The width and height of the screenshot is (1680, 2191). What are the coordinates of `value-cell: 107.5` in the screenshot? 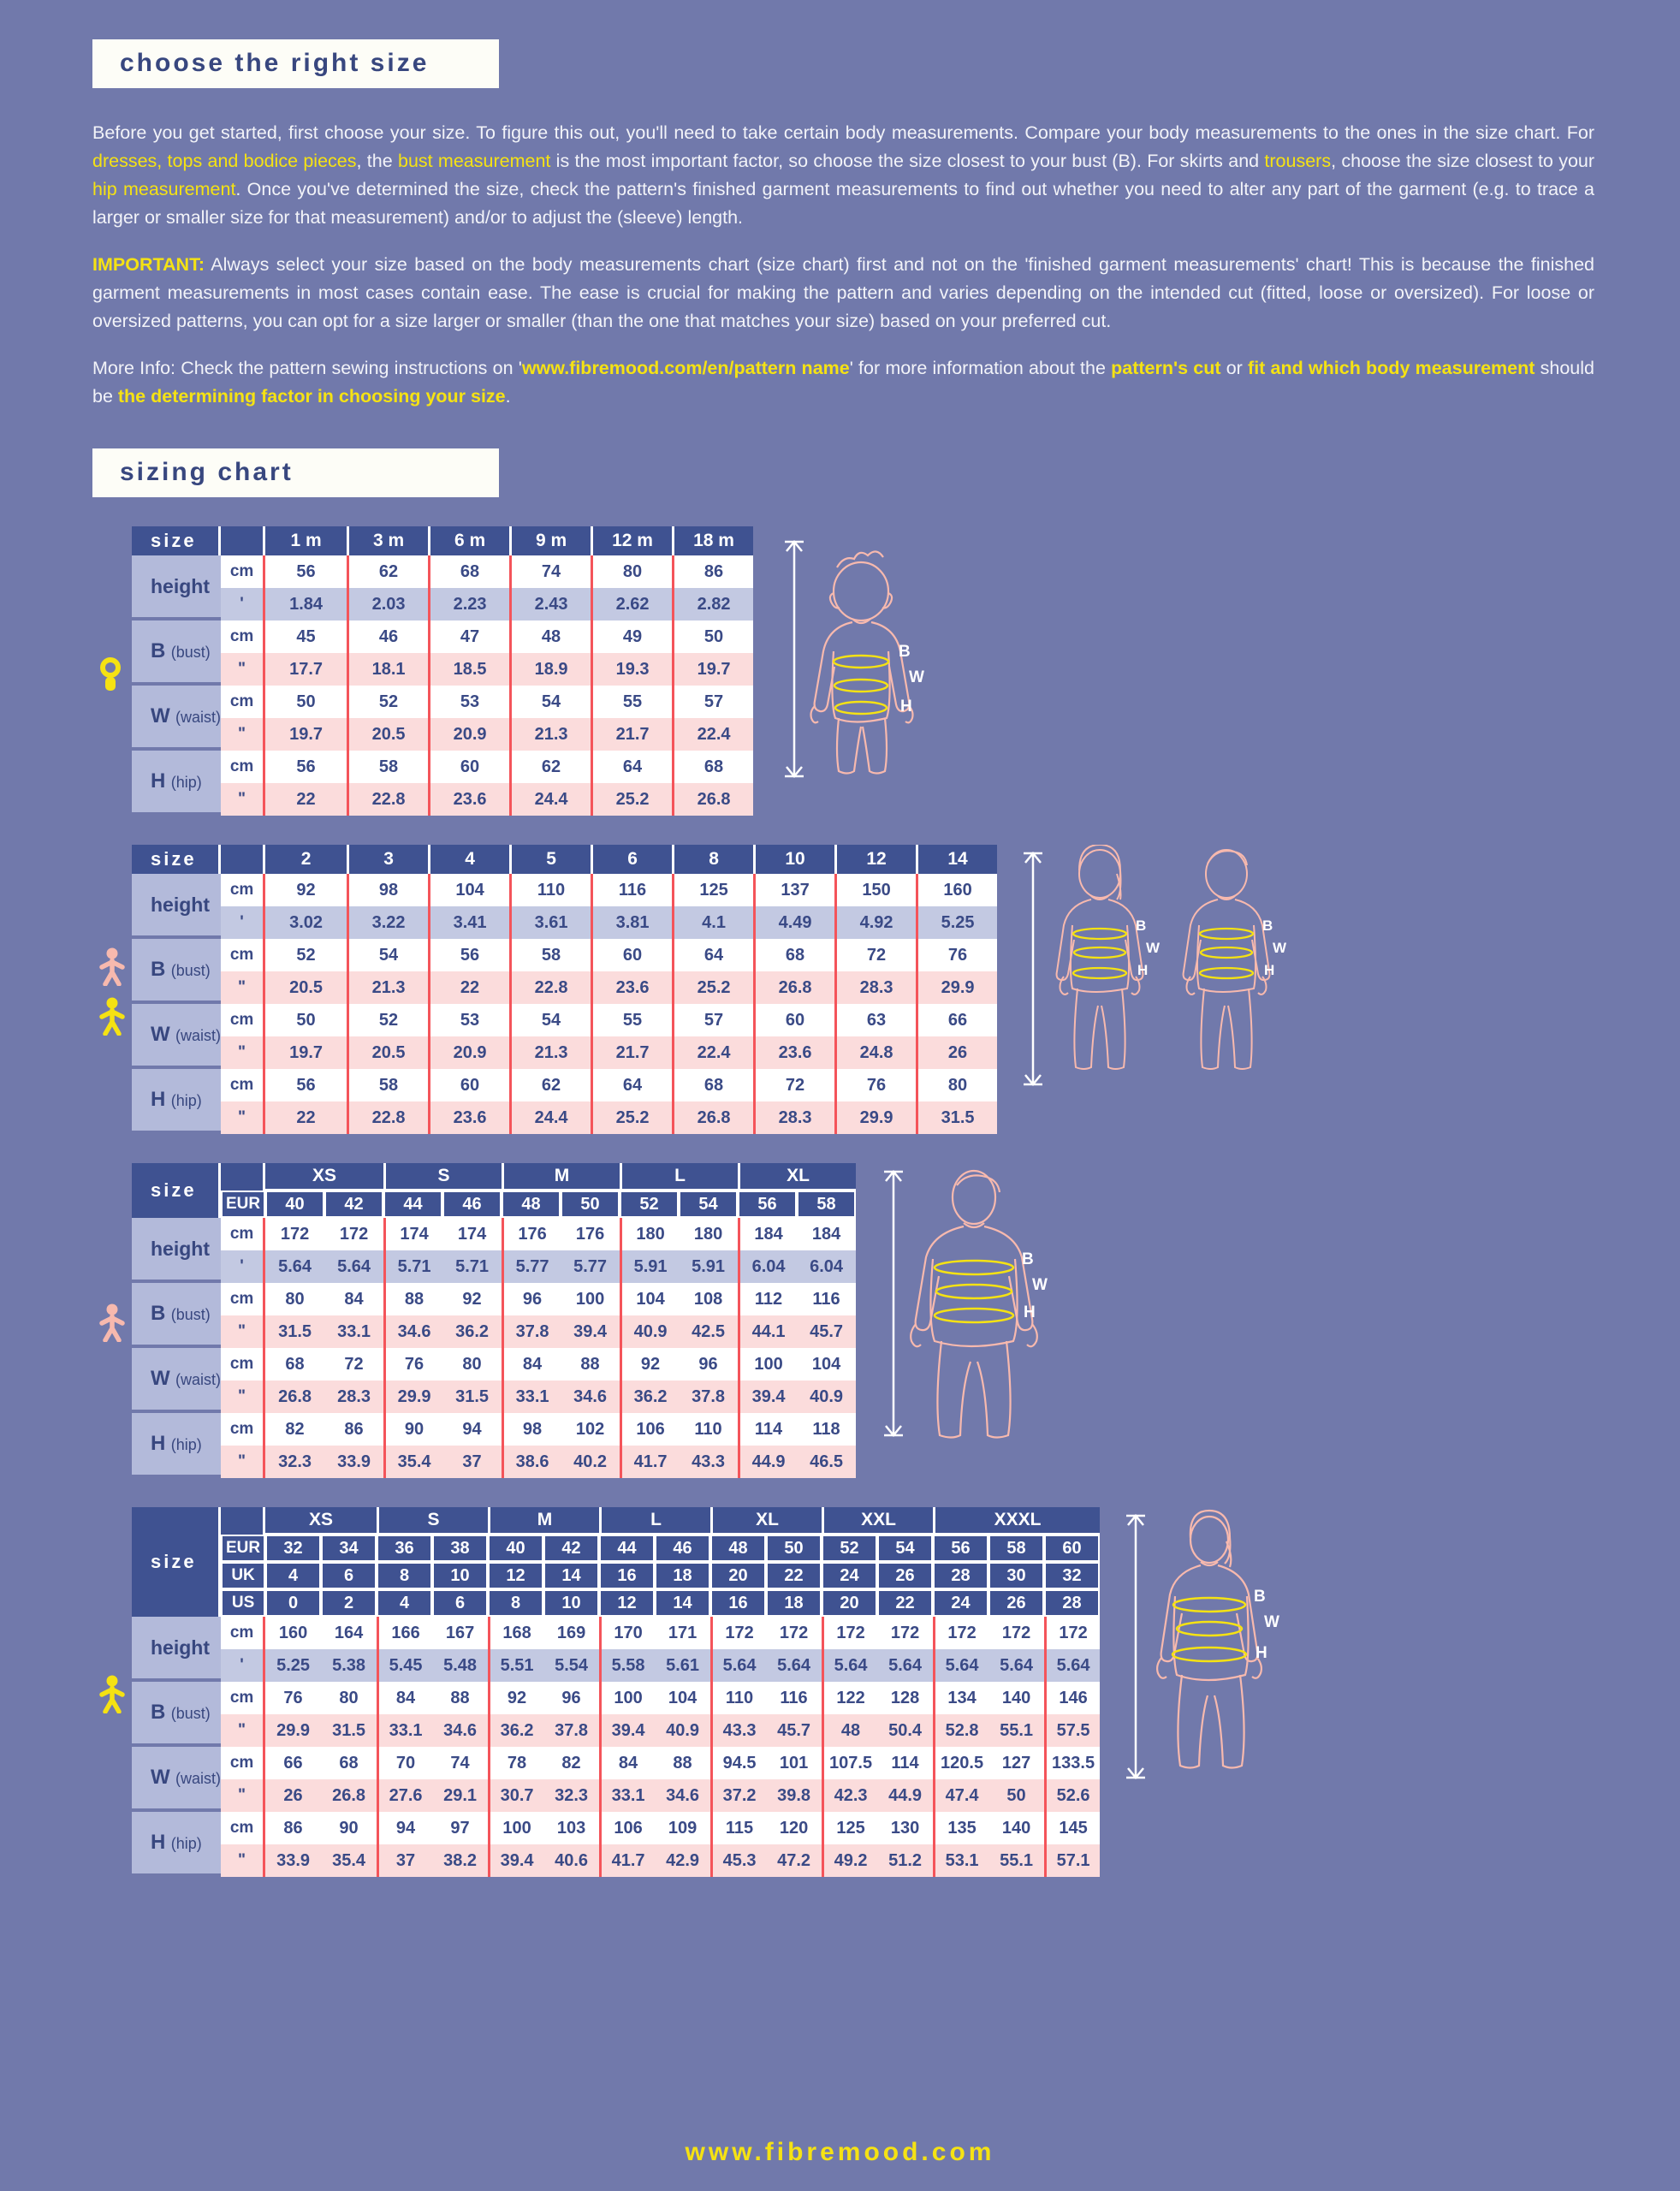 It's located at (850, 1763).